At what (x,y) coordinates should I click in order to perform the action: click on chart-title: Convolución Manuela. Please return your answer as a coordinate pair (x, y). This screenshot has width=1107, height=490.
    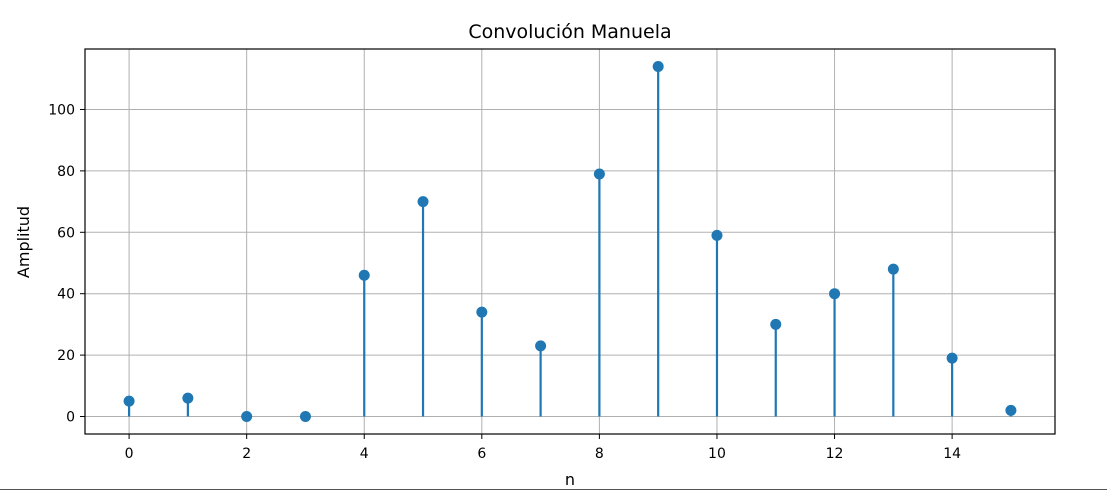
    Looking at the image, I should click on (569, 32).